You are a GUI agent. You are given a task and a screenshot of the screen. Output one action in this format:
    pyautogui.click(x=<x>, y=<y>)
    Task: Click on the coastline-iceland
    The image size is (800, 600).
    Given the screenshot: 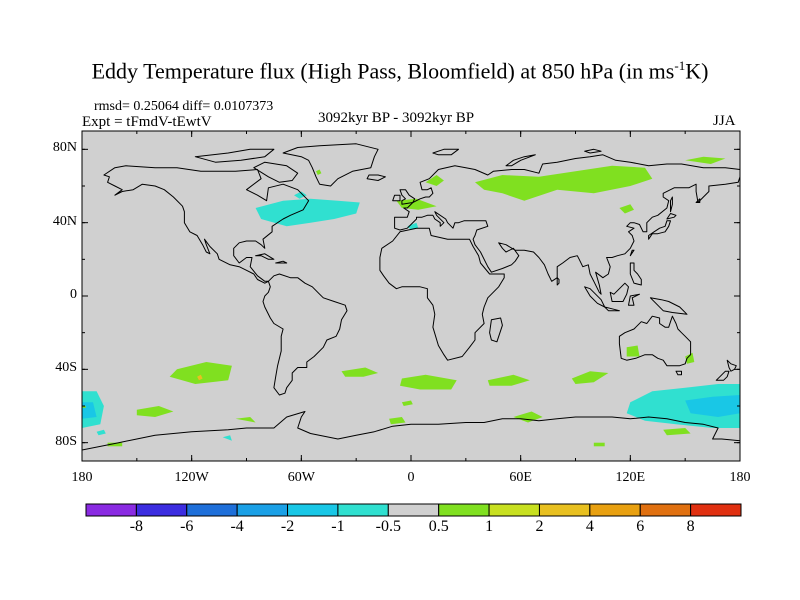 What is the action you would take?
    pyautogui.click(x=376, y=177)
    